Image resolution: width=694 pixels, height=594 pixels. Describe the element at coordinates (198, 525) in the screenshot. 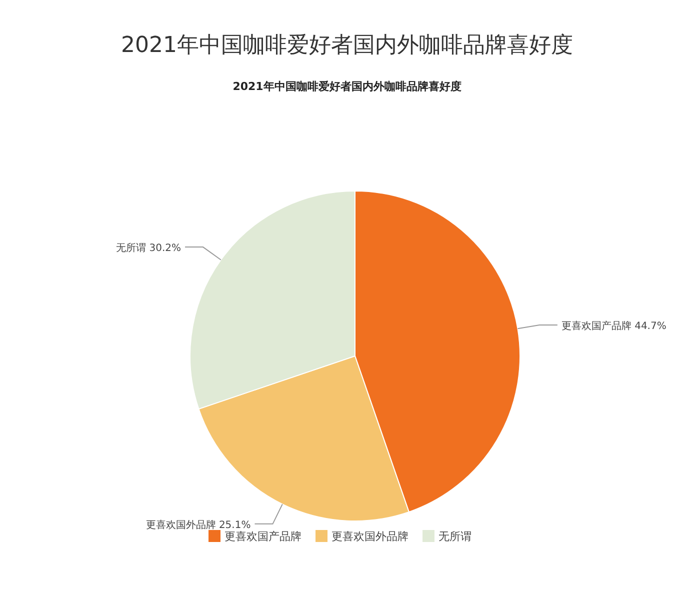

I see `category-label: 更喜欢国外品牌 25.1%` at that location.